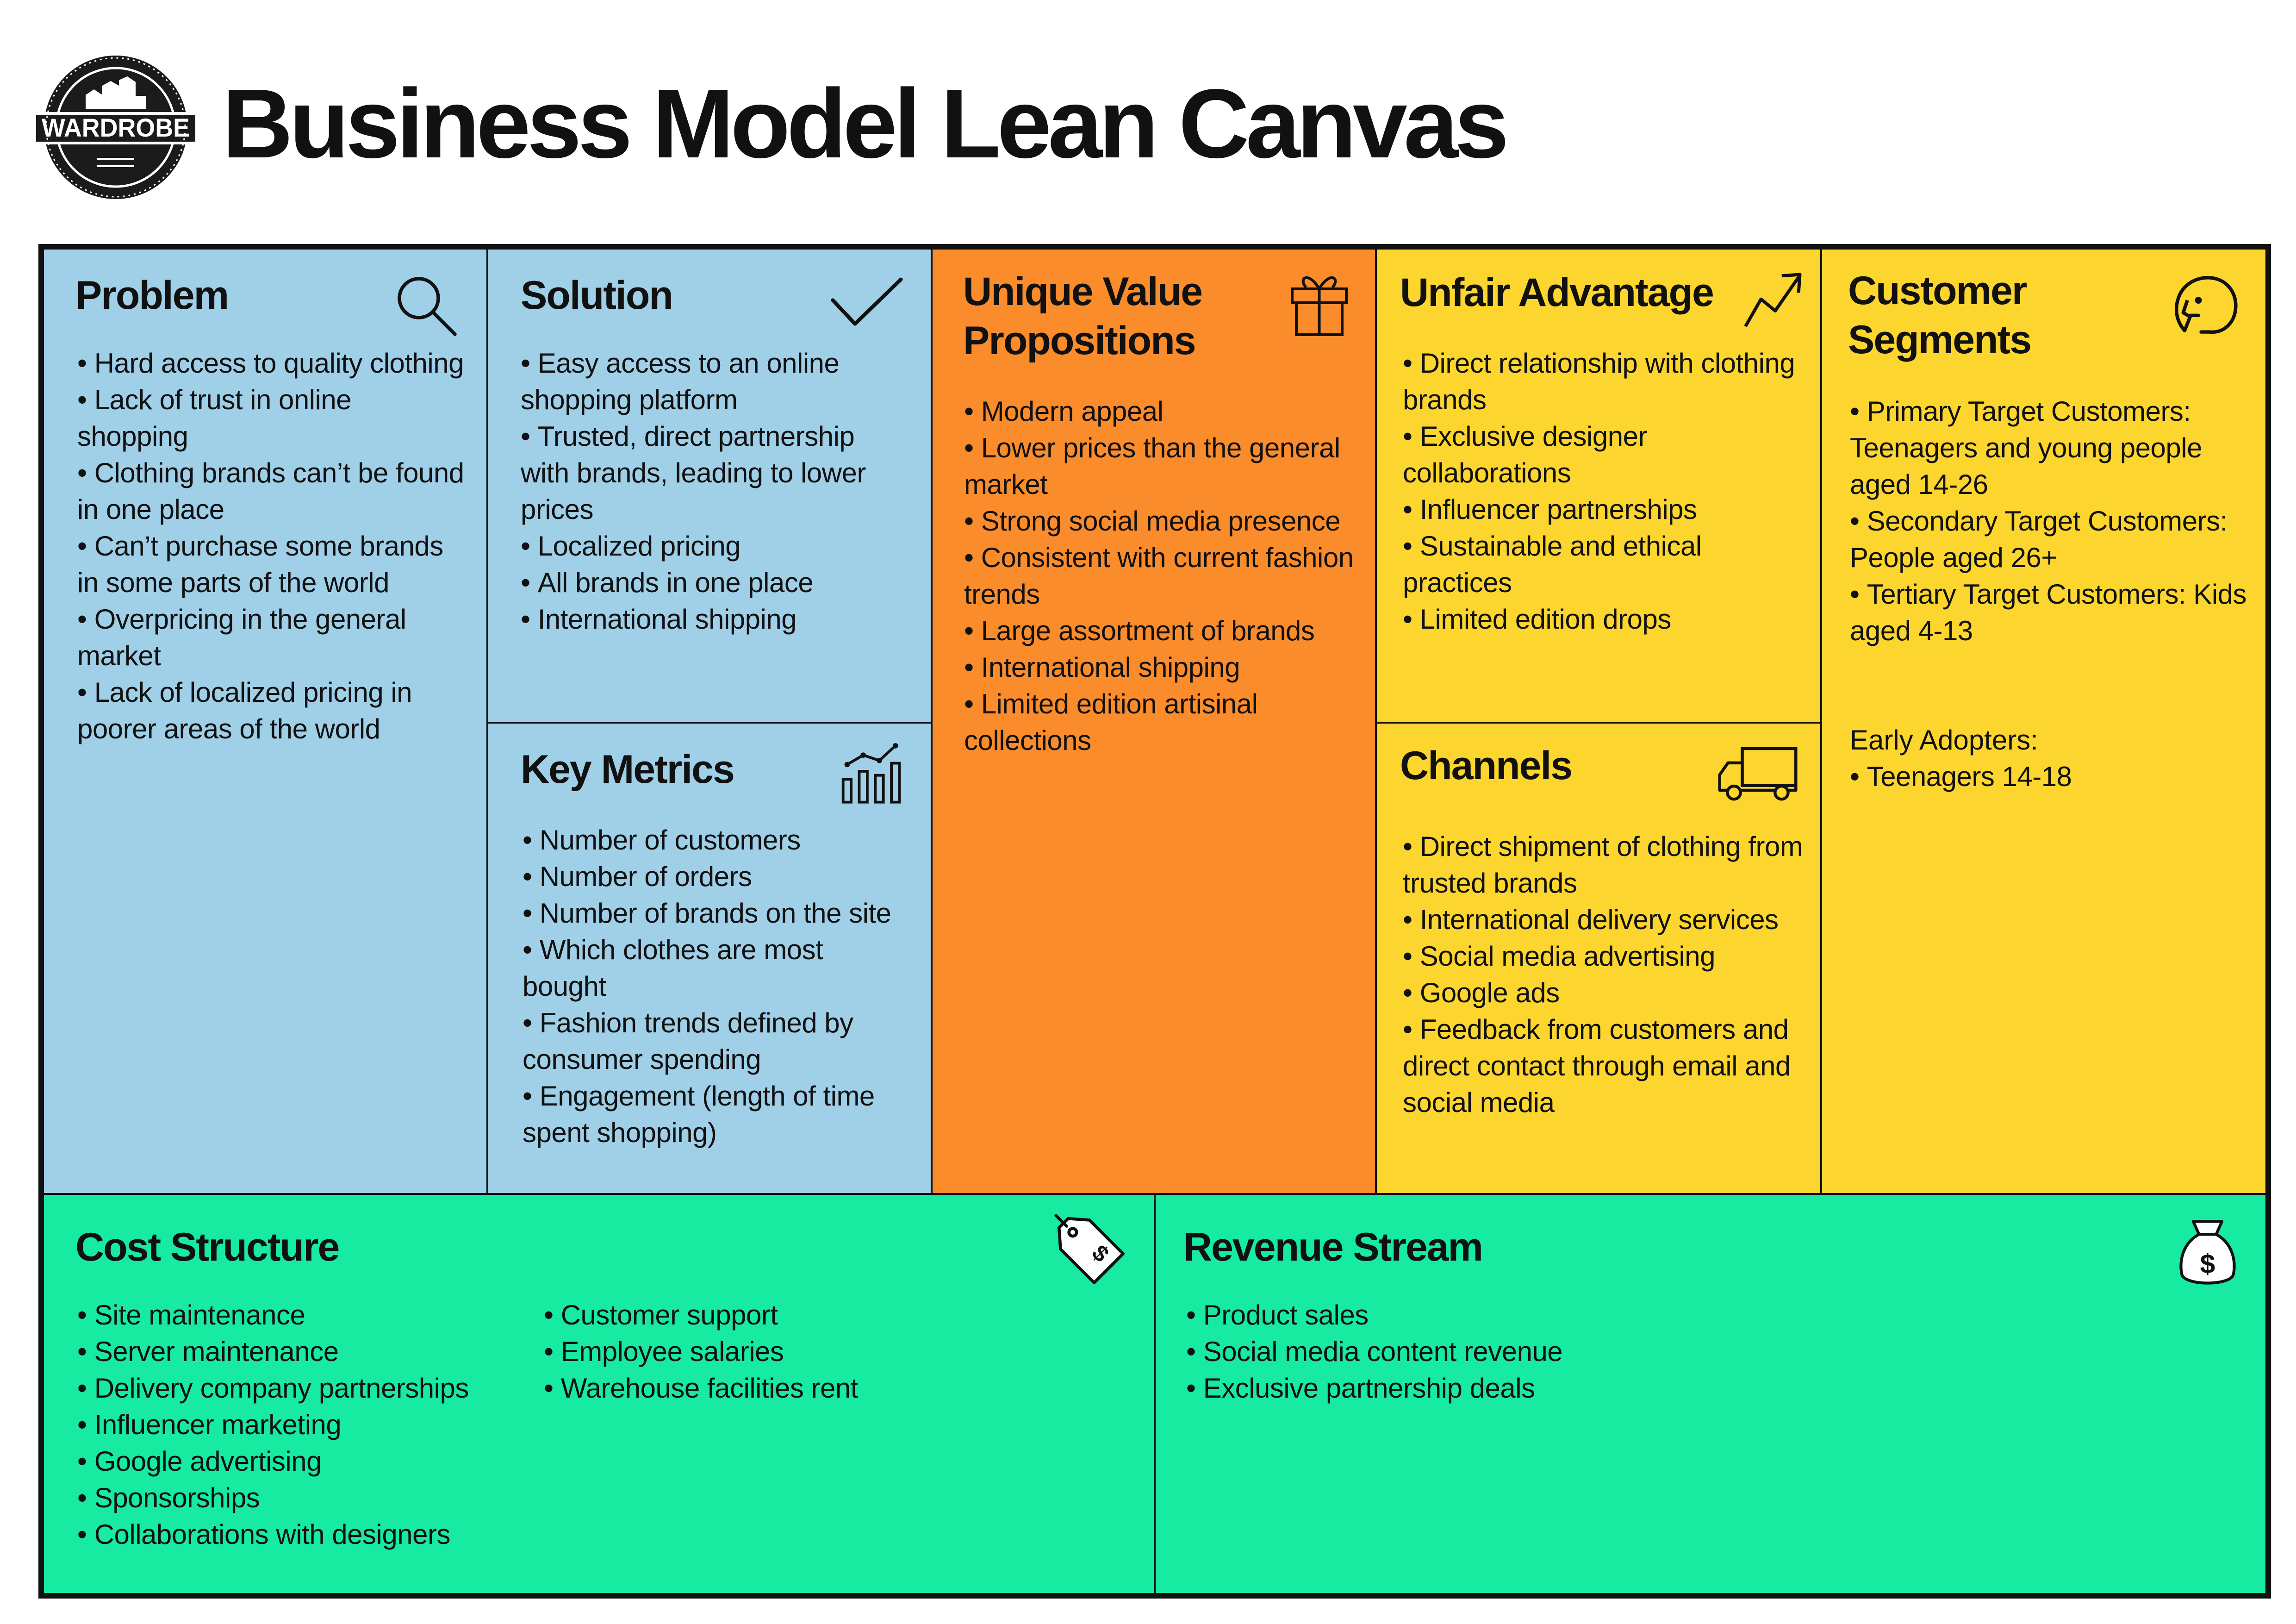  Describe the element at coordinates (1602, 509) in the screenshot. I see `list-item: Influencer partnerships` at that location.